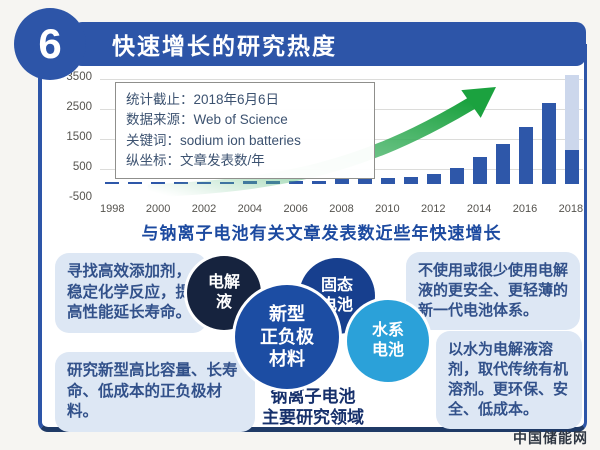  What do you see at coordinates (525, 155) in the screenshot?
I see `bar-2016` at bounding box center [525, 155].